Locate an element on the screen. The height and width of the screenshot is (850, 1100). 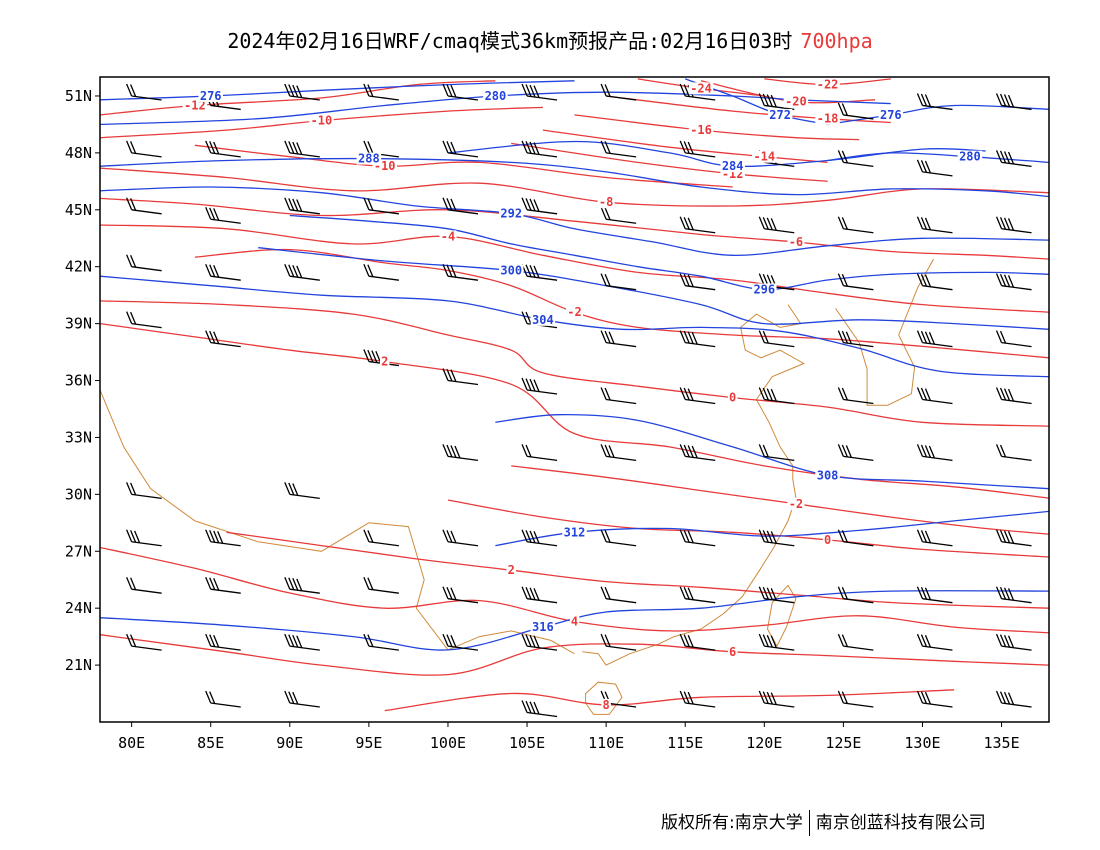
temperature-contour-label: -6 is located at coordinates (796, 242).